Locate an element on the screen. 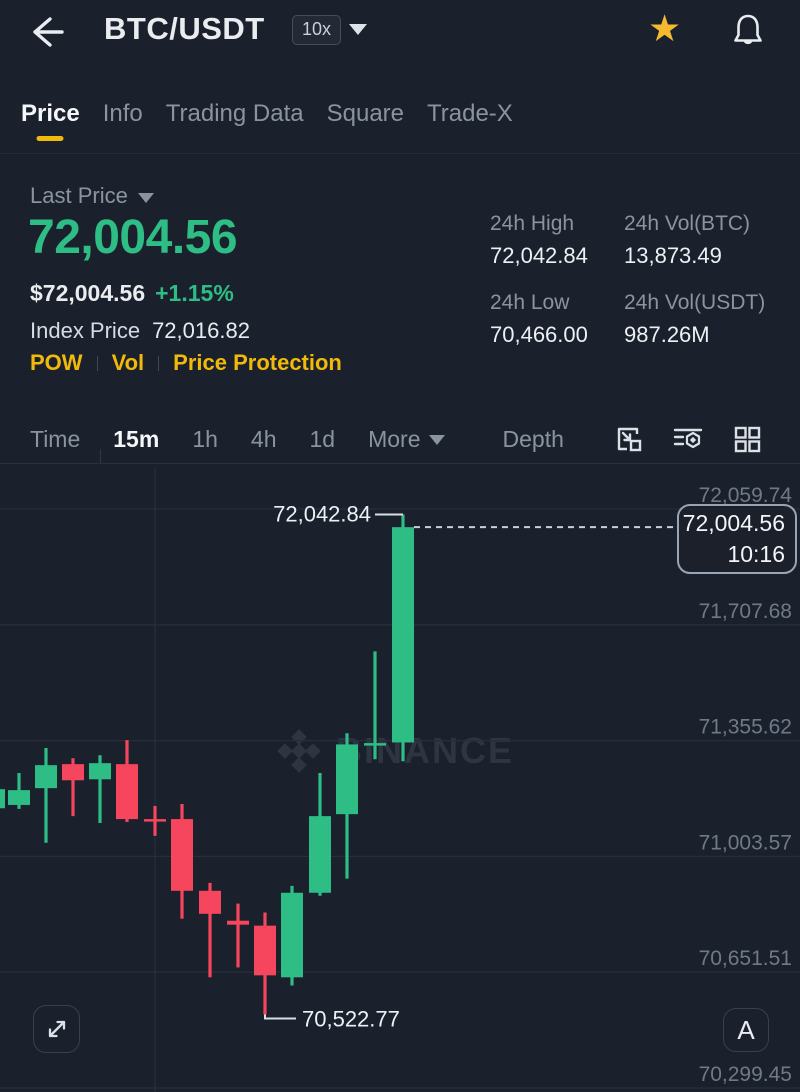 This screenshot has height=1092, width=800. pair-dropdown-caret-icon is located at coordinates (358, 29).